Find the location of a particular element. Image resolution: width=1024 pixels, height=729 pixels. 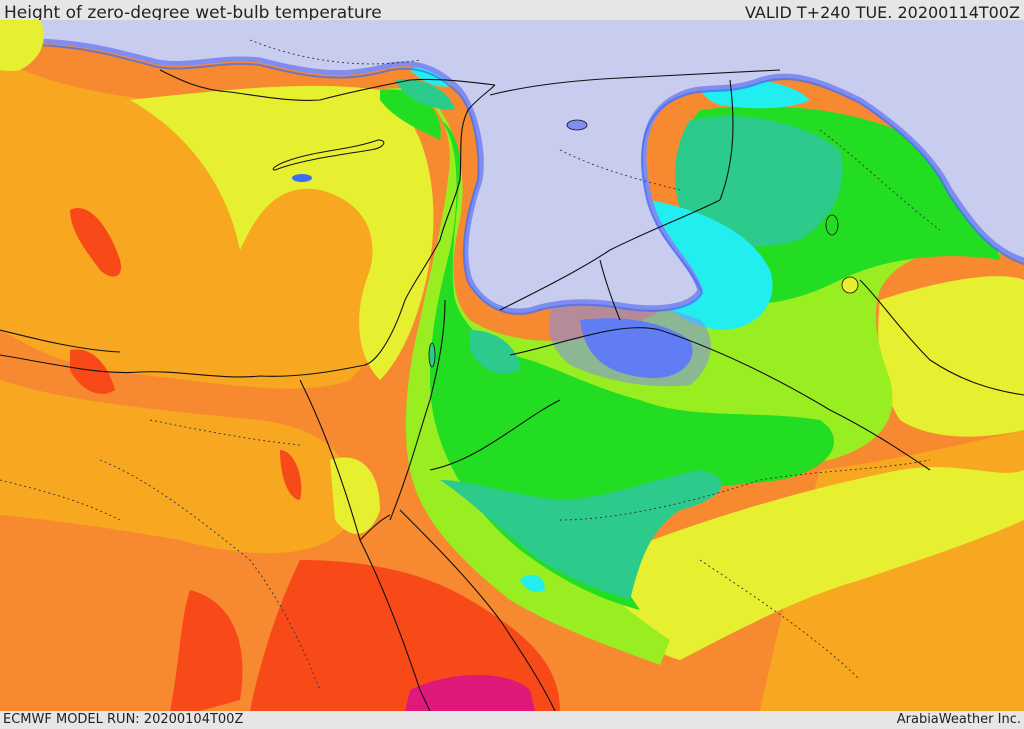

border-iraq-syria-north is located at coordinates (610, 290).